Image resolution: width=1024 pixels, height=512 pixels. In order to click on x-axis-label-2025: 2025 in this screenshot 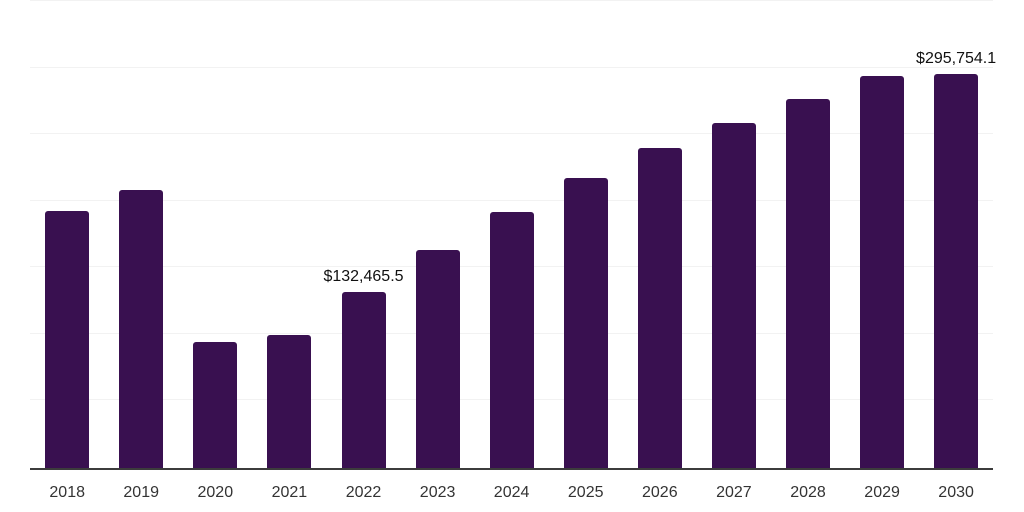, I will do `click(585, 492)`.